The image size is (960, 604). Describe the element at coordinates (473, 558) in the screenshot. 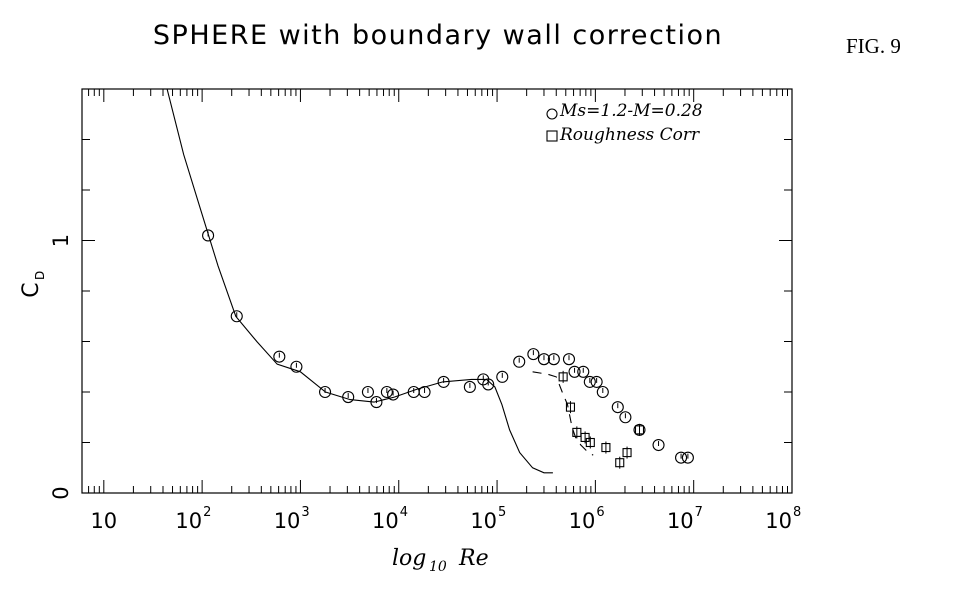

I see `x-axis-label-variable: Re` at that location.